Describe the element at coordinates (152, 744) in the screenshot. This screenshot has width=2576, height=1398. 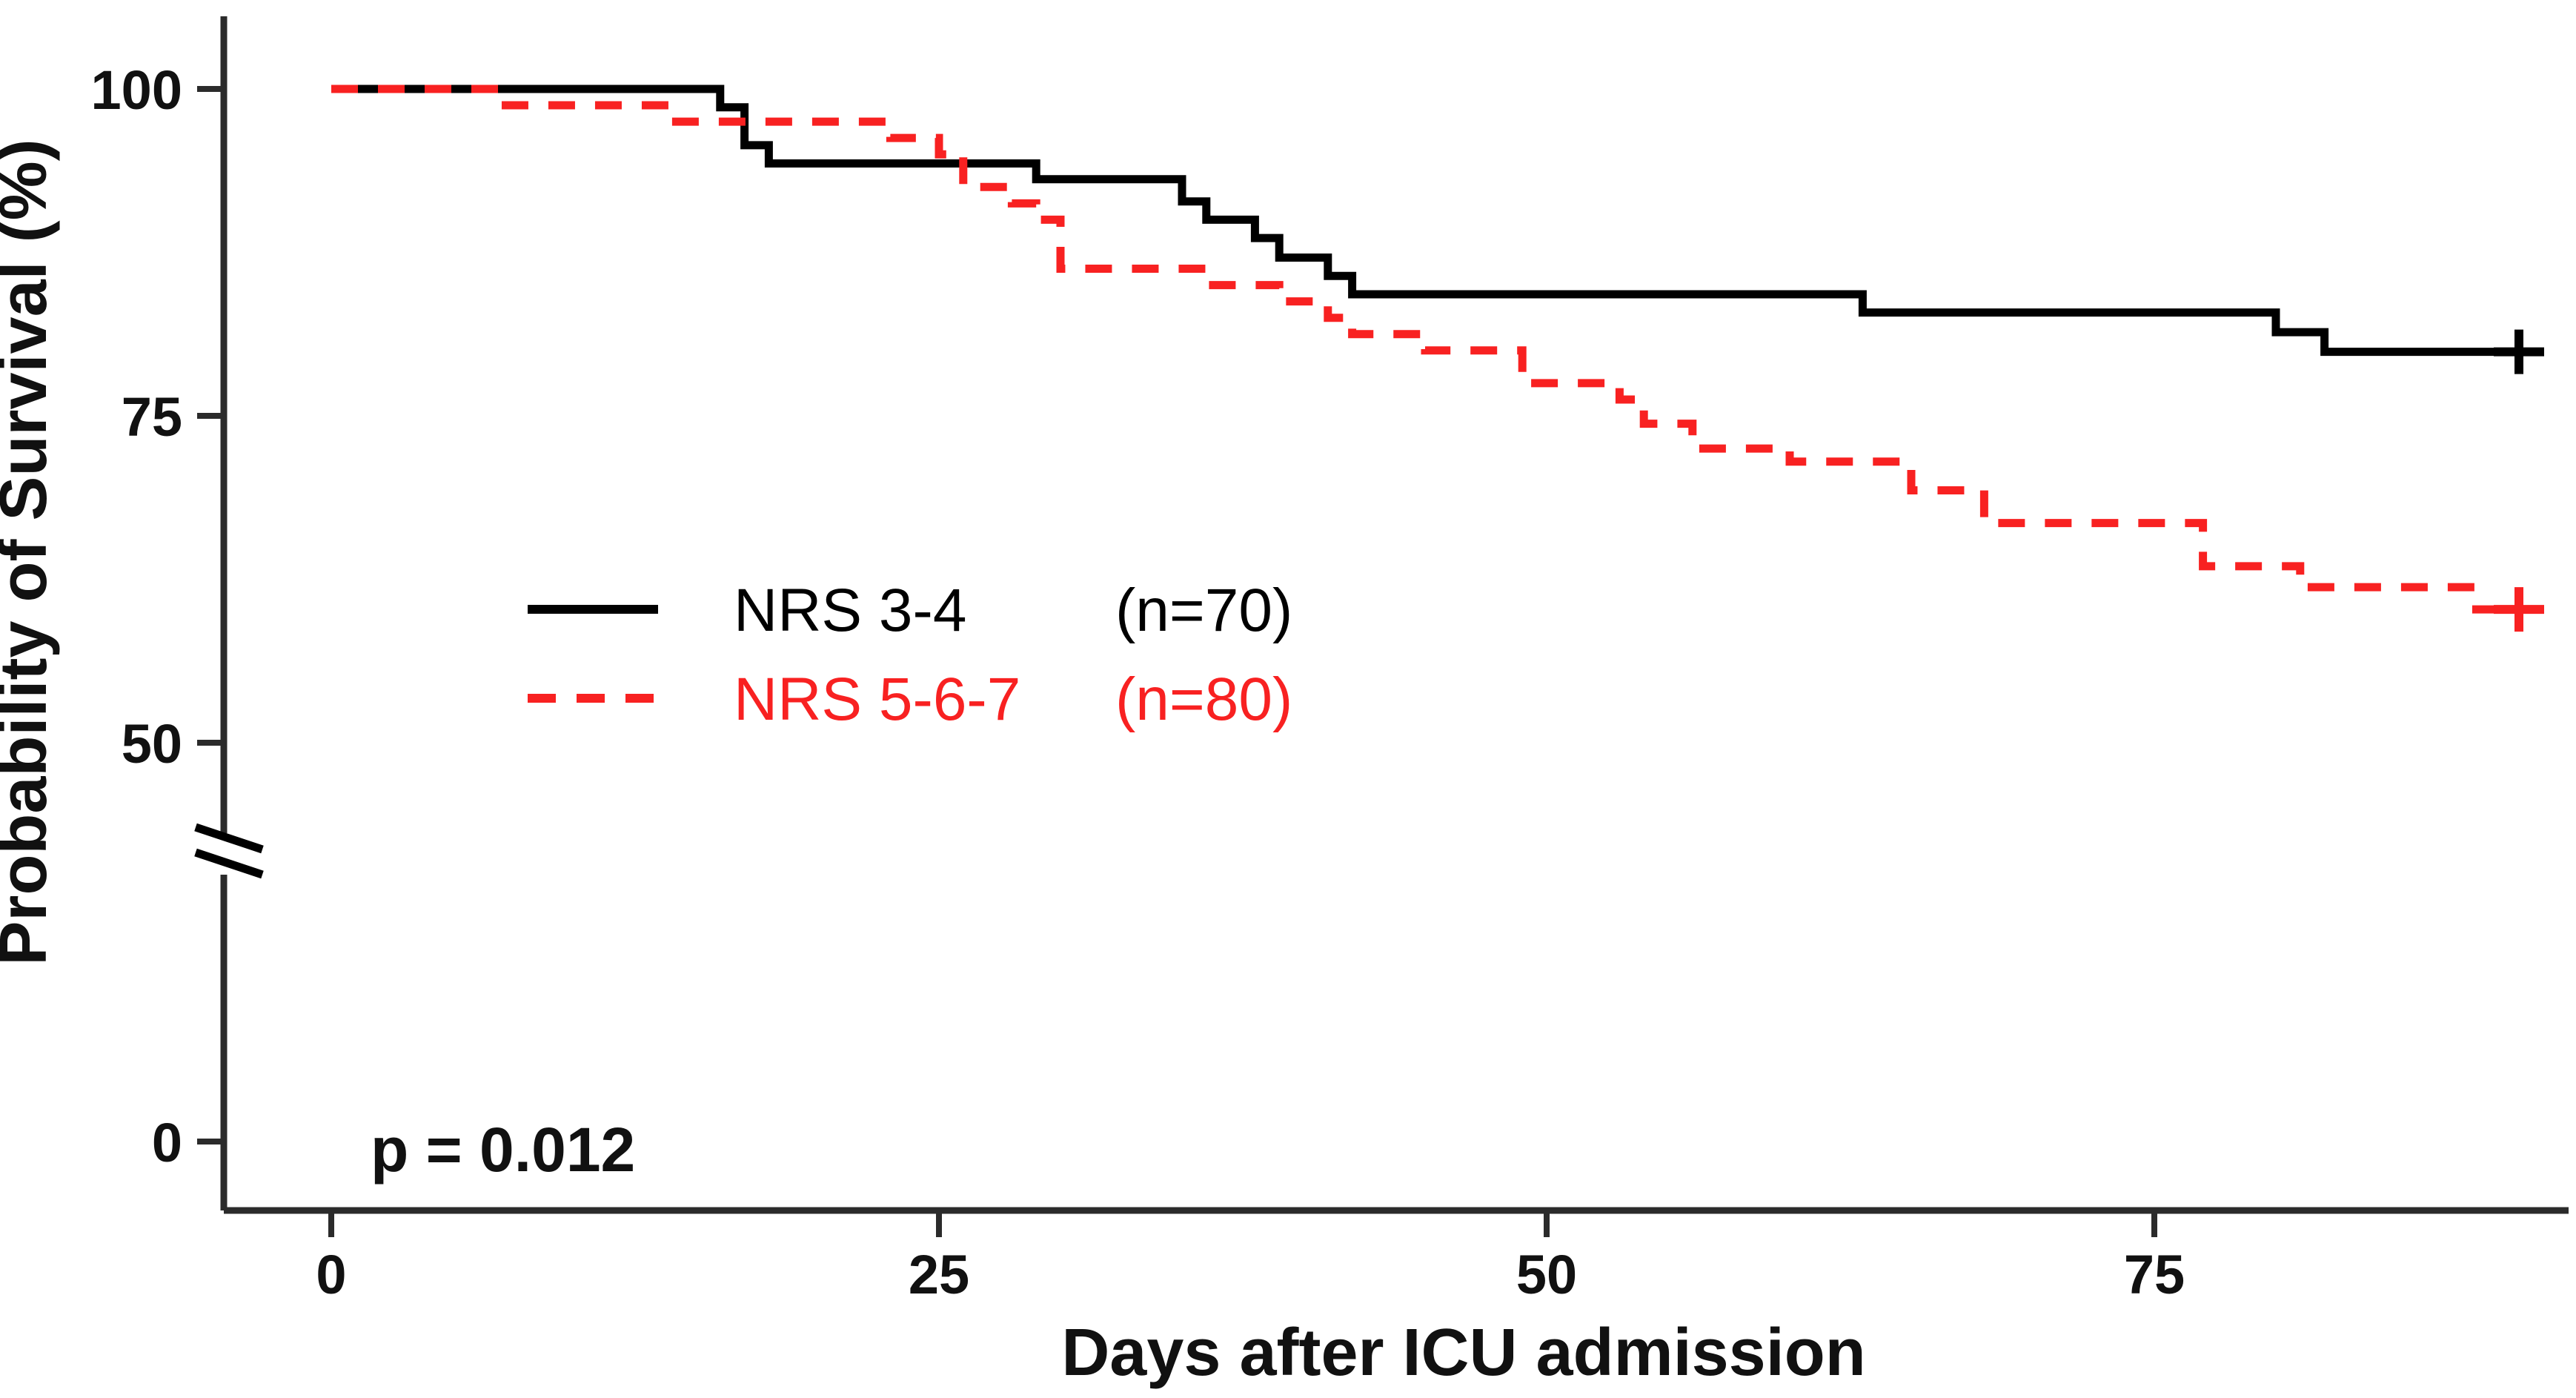
I see `y-tick-label-50: 50` at that location.